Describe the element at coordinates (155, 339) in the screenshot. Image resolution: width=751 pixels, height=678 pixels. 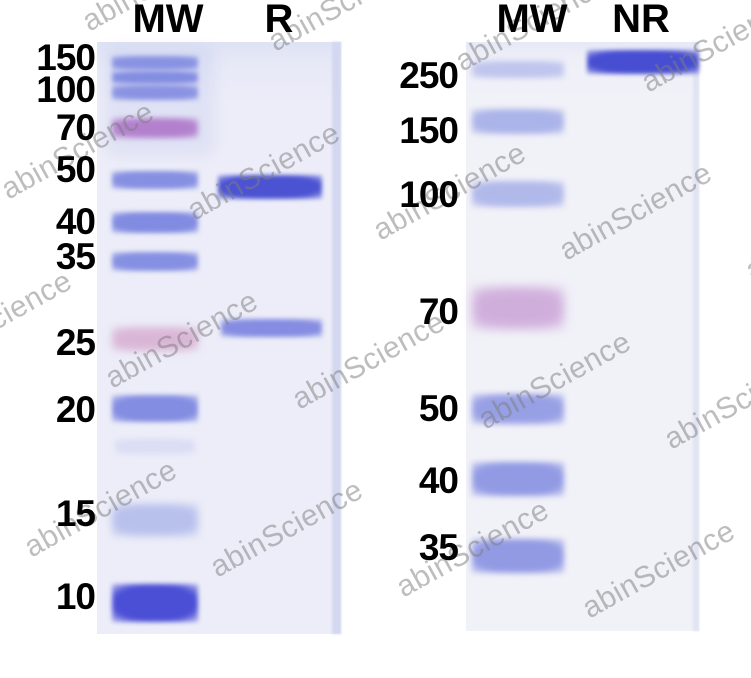
I see `ladder-band-25kda` at that location.